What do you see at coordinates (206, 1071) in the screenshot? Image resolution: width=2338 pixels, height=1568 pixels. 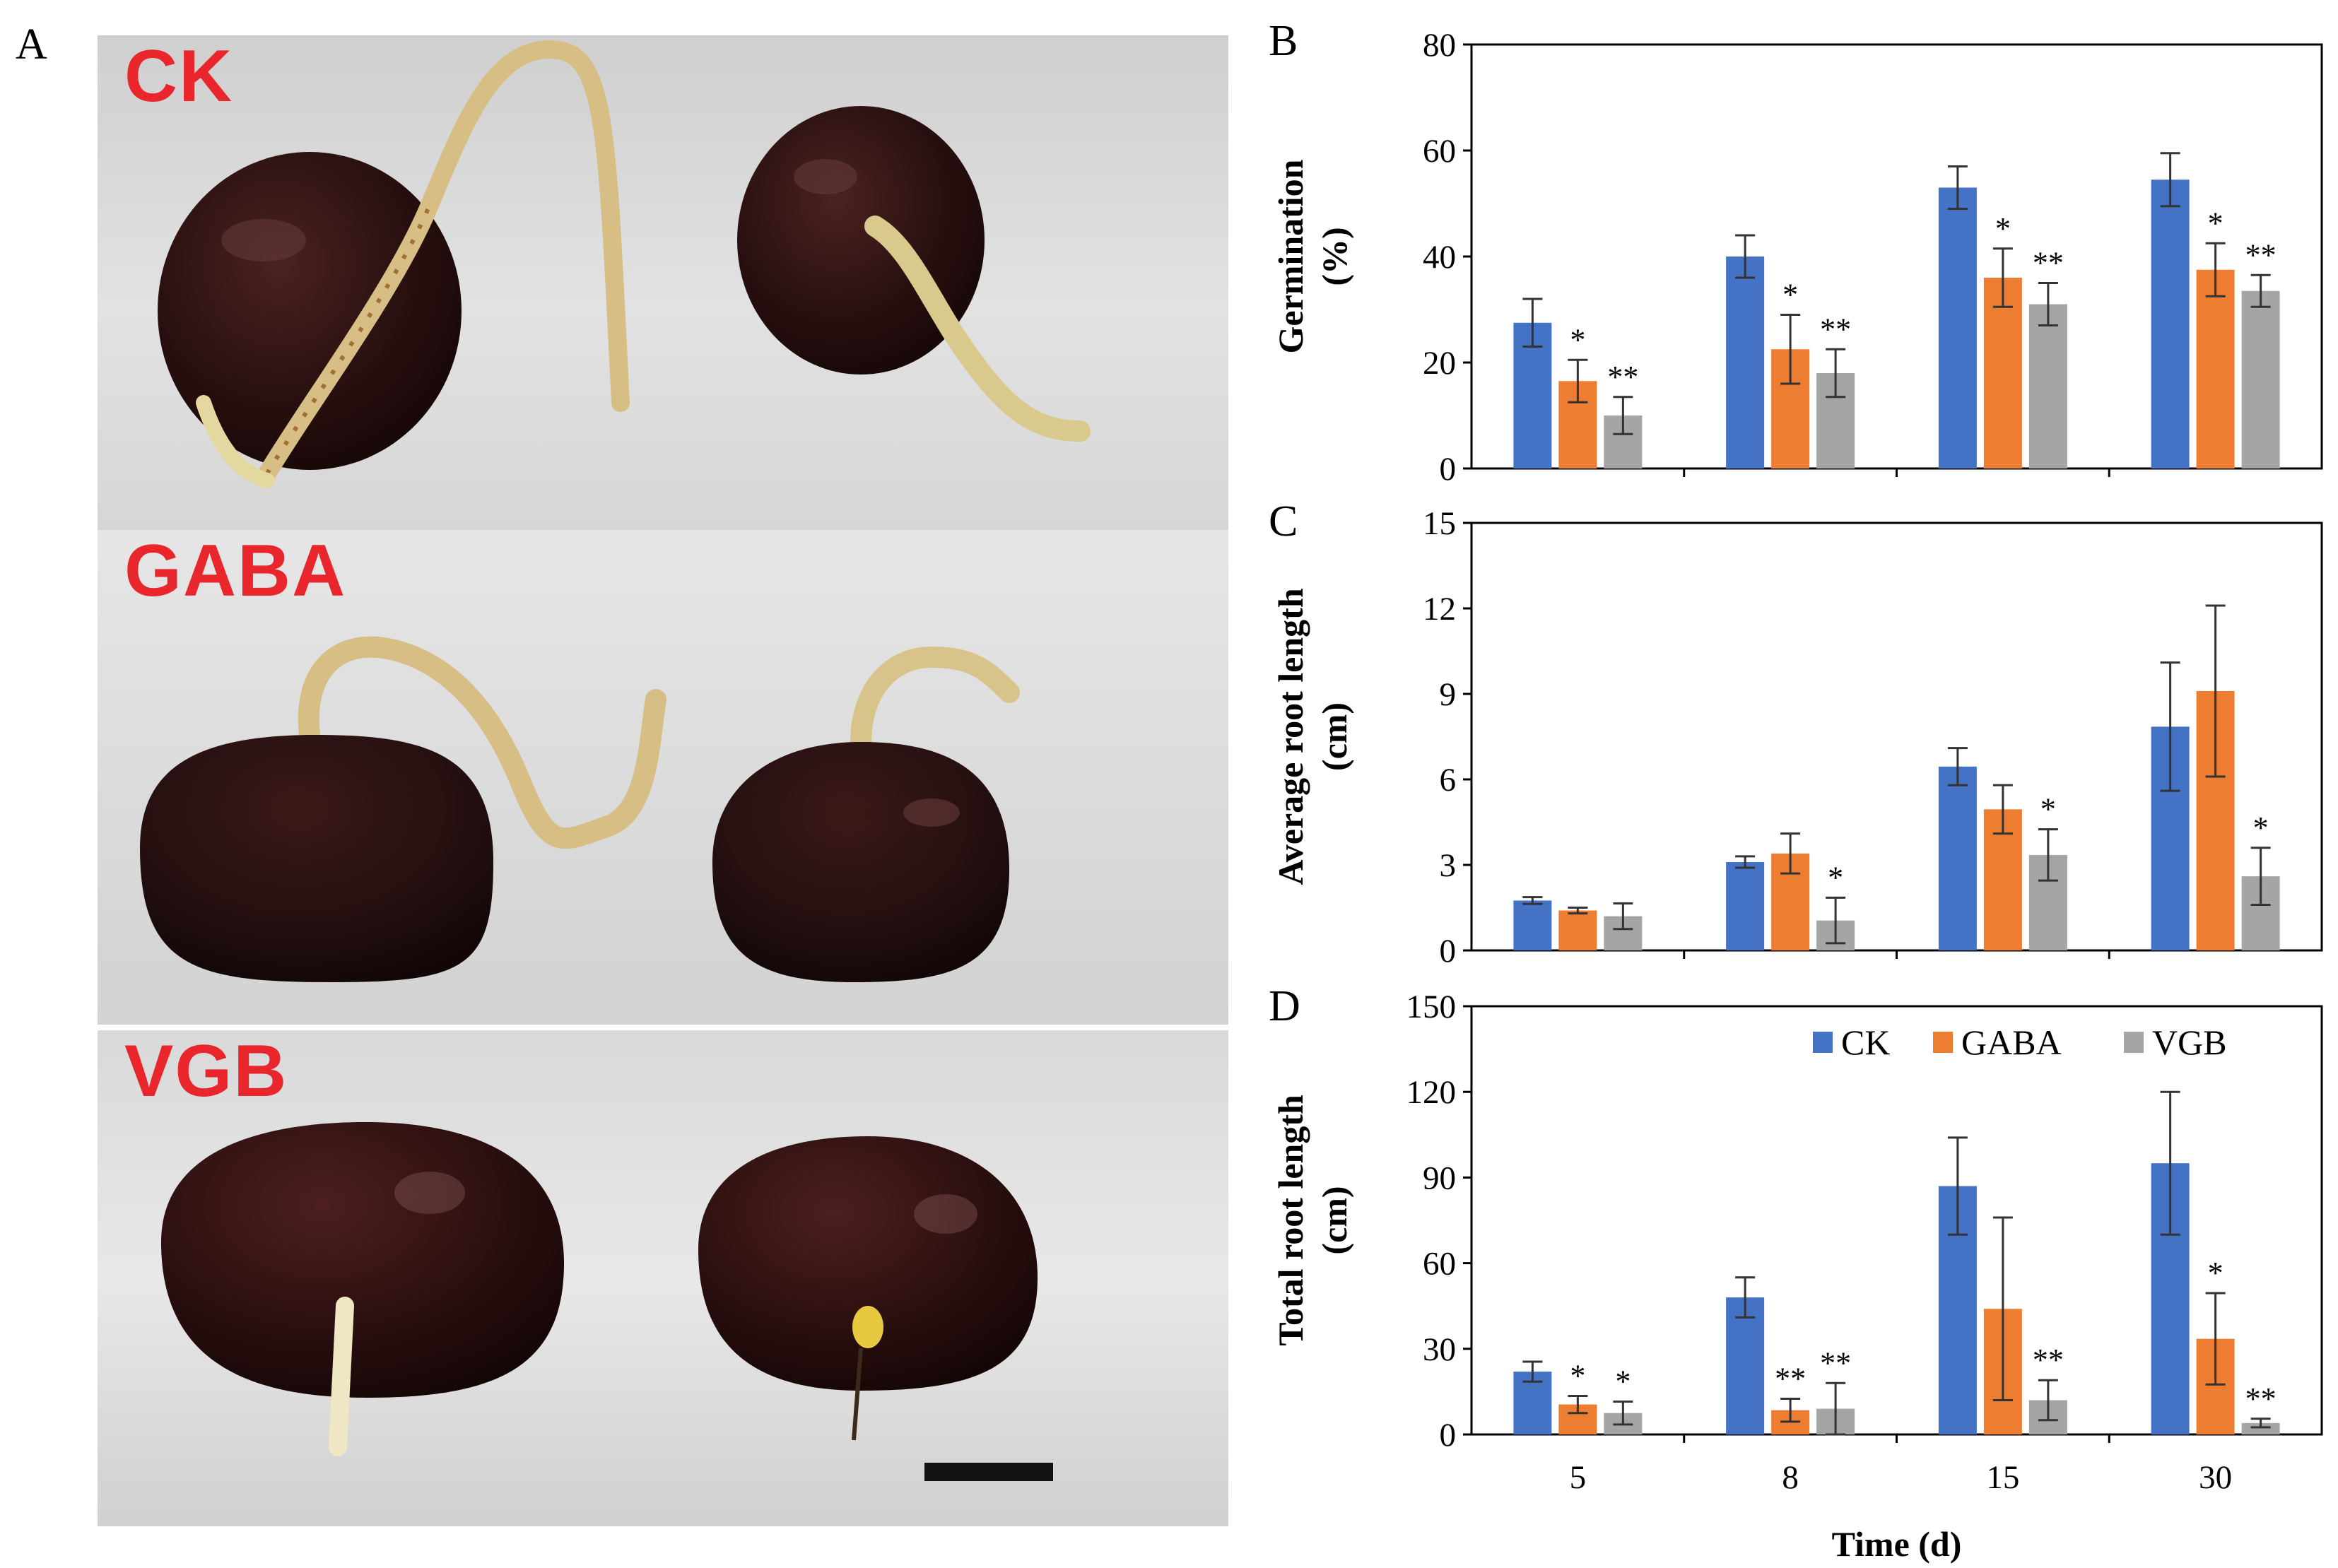 I see `treatment-label-vgb: VGB` at bounding box center [206, 1071].